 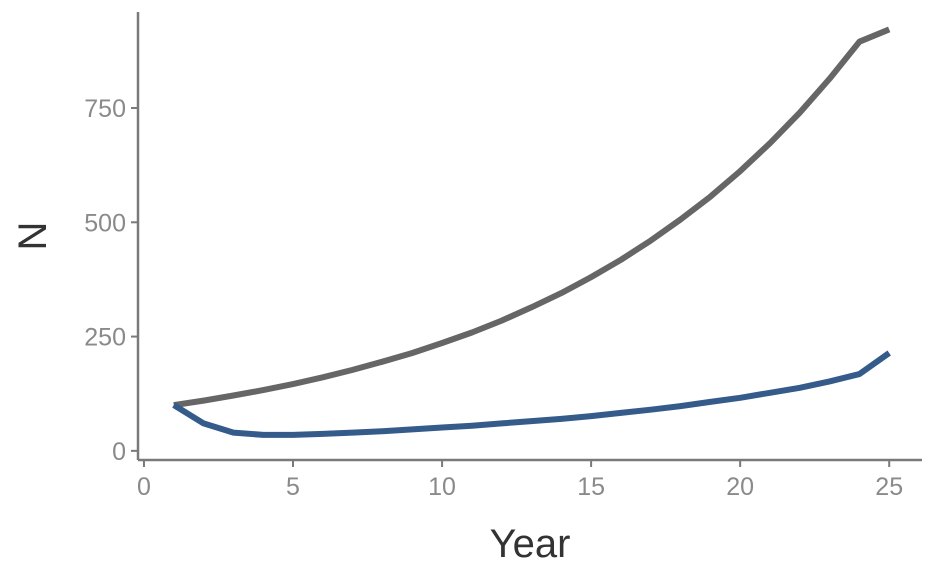 I want to click on y-tick-label: 250, so click(x=105, y=338).